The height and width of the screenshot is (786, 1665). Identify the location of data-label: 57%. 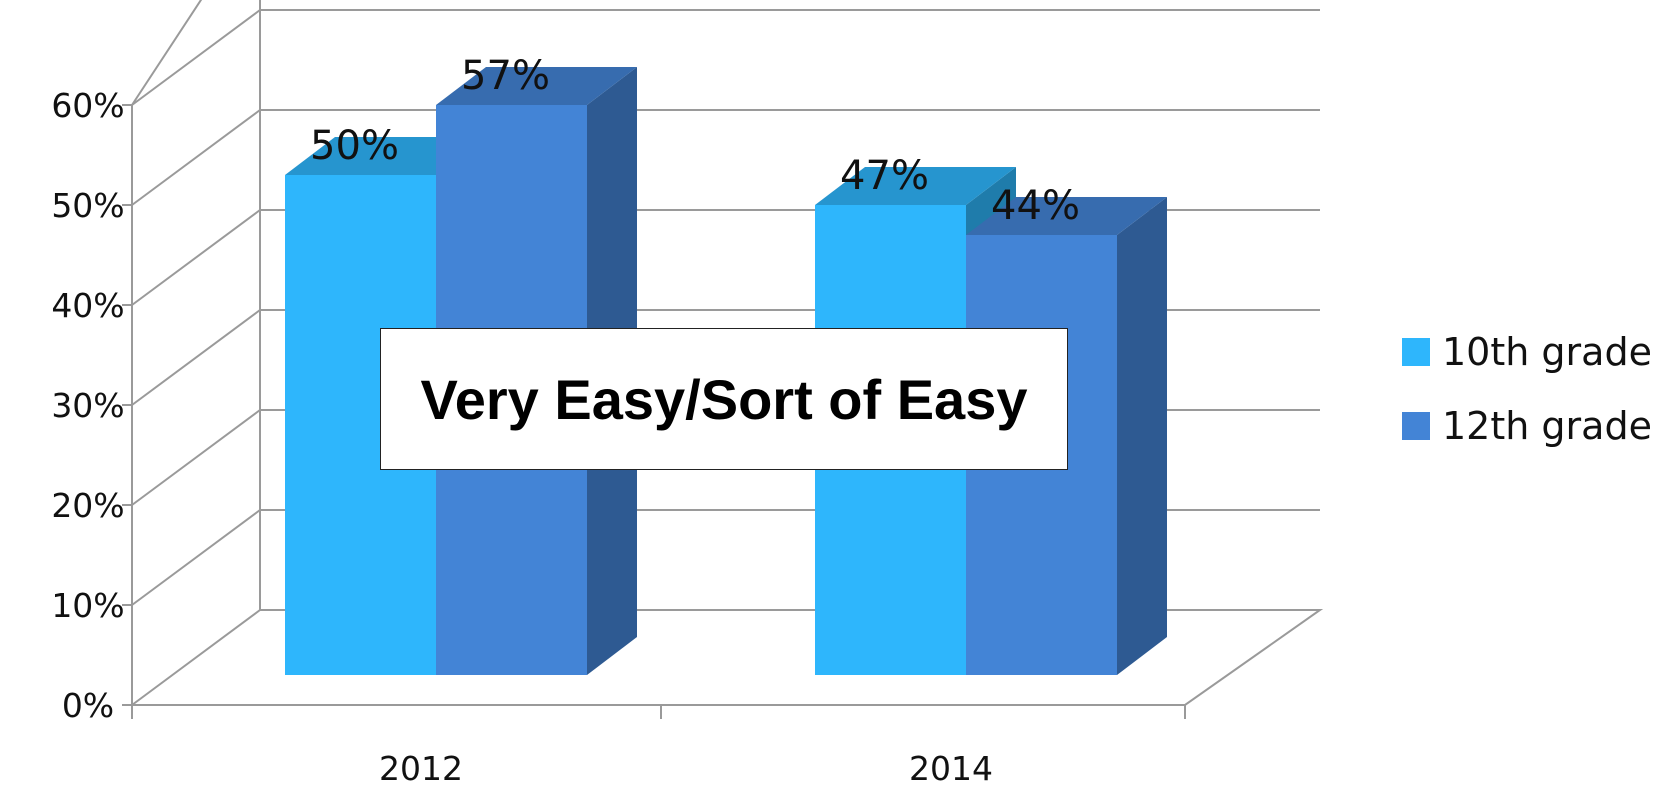
(505, 76).